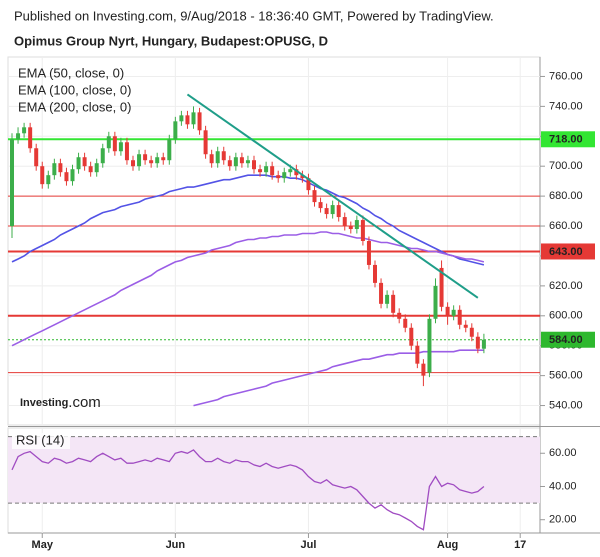 This screenshot has height=557, width=600. What do you see at coordinates (566, 316) in the screenshot?
I see `y-tick-label: 600.00` at bounding box center [566, 316].